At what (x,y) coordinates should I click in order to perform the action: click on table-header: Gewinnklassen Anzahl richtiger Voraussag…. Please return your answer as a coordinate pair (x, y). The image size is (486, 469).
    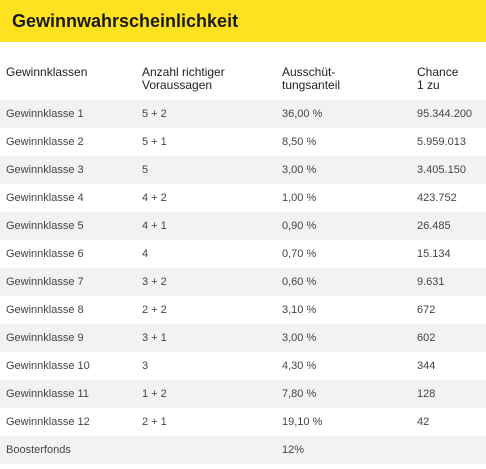
    Looking at the image, I should click on (243, 71).